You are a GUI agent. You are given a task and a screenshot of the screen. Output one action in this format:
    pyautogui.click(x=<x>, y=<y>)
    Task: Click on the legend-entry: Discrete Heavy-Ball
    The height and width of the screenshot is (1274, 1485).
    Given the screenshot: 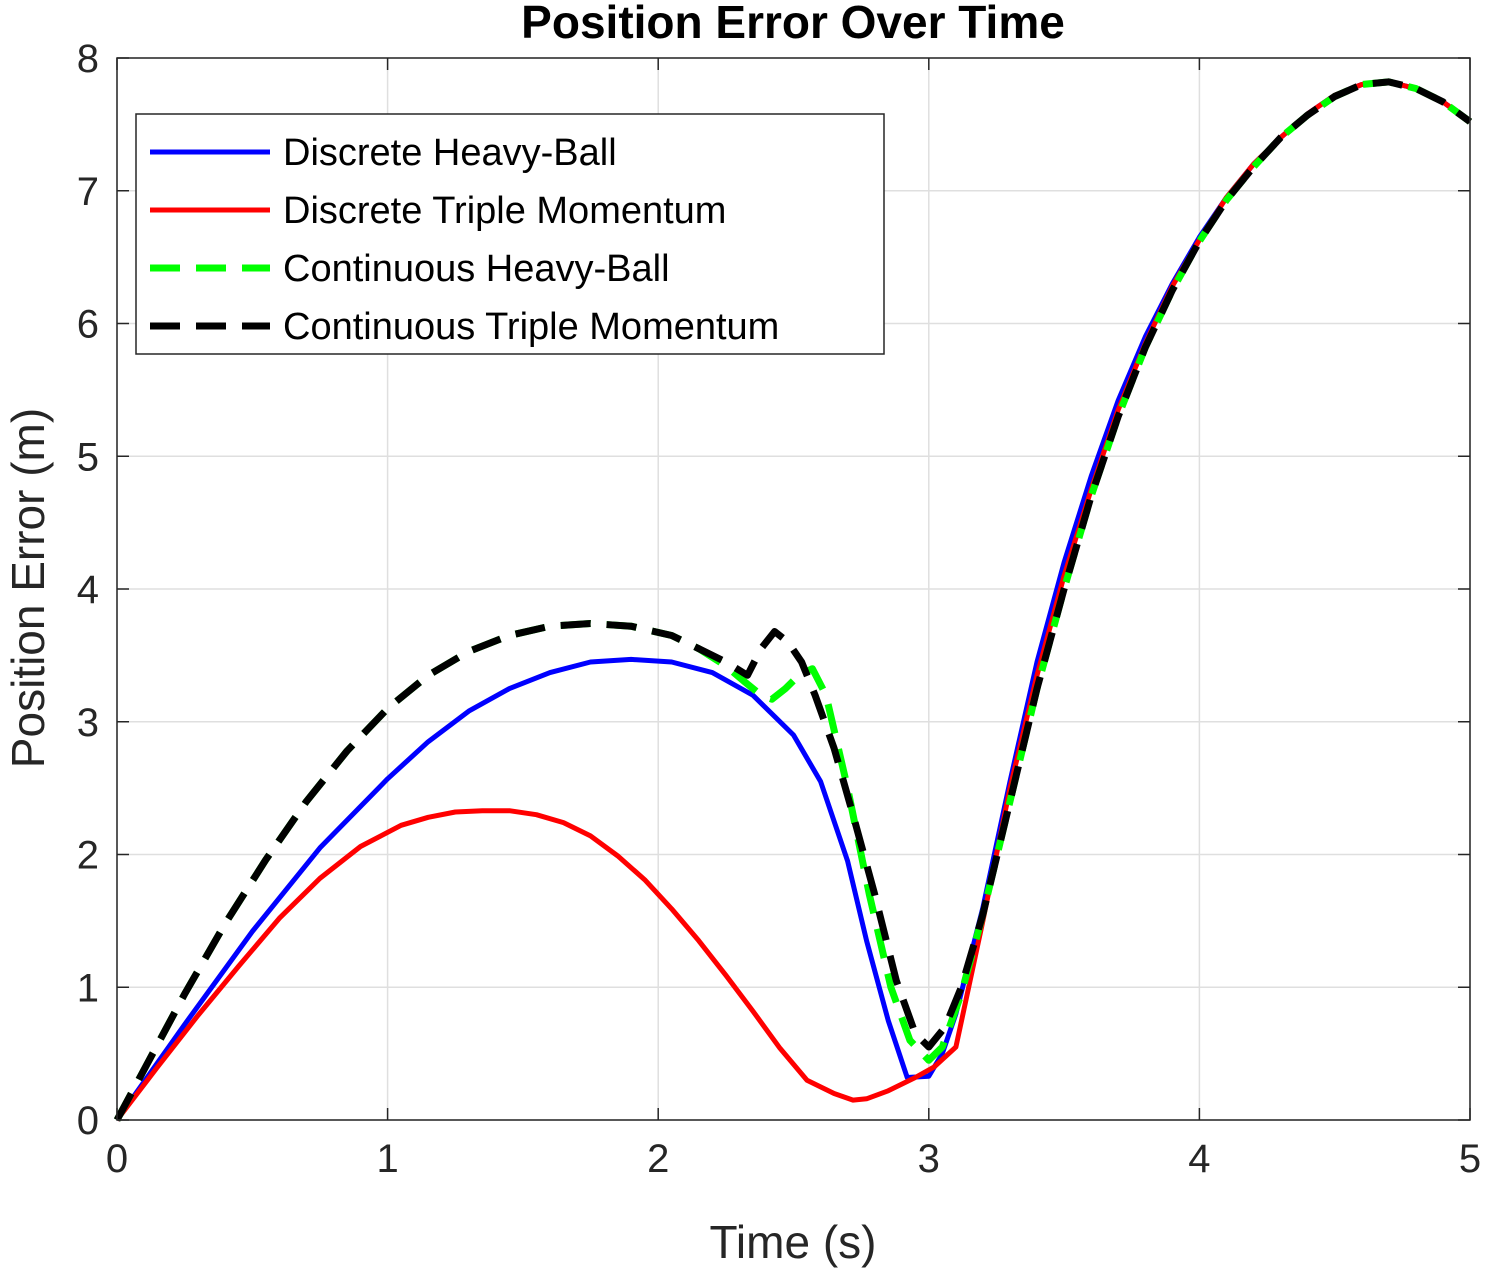 What is the action you would take?
    pyautogui.click(x=450, y=153)
    